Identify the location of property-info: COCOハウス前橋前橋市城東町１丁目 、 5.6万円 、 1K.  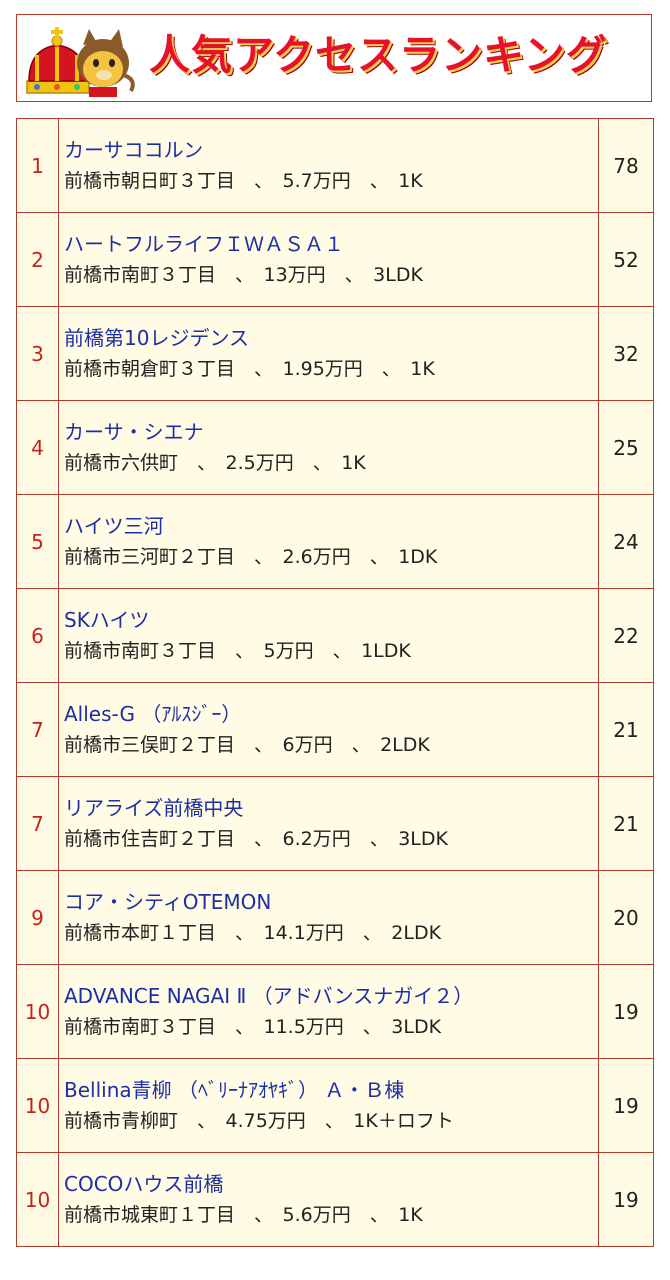
(328, 1199).